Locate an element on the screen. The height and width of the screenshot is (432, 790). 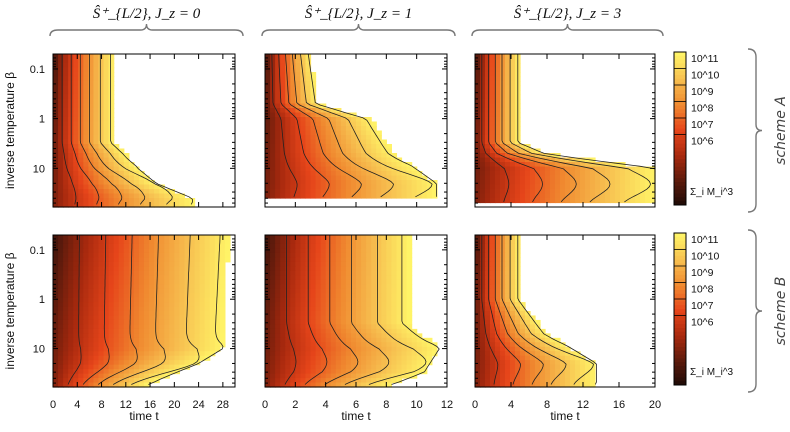
contour-line is located at coordinates (495, 128).